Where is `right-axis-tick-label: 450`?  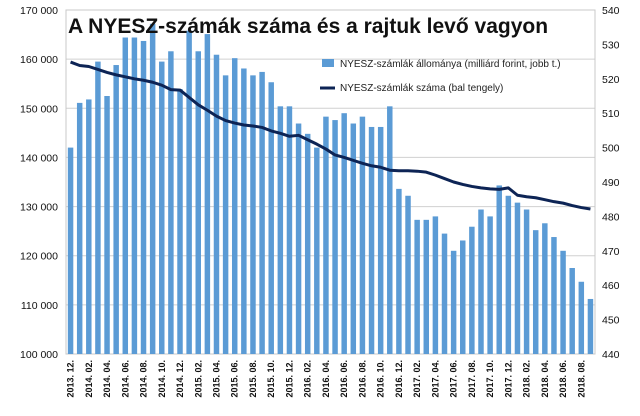
right-axis-tick-label: 450 is located at coordinates (611, 321).